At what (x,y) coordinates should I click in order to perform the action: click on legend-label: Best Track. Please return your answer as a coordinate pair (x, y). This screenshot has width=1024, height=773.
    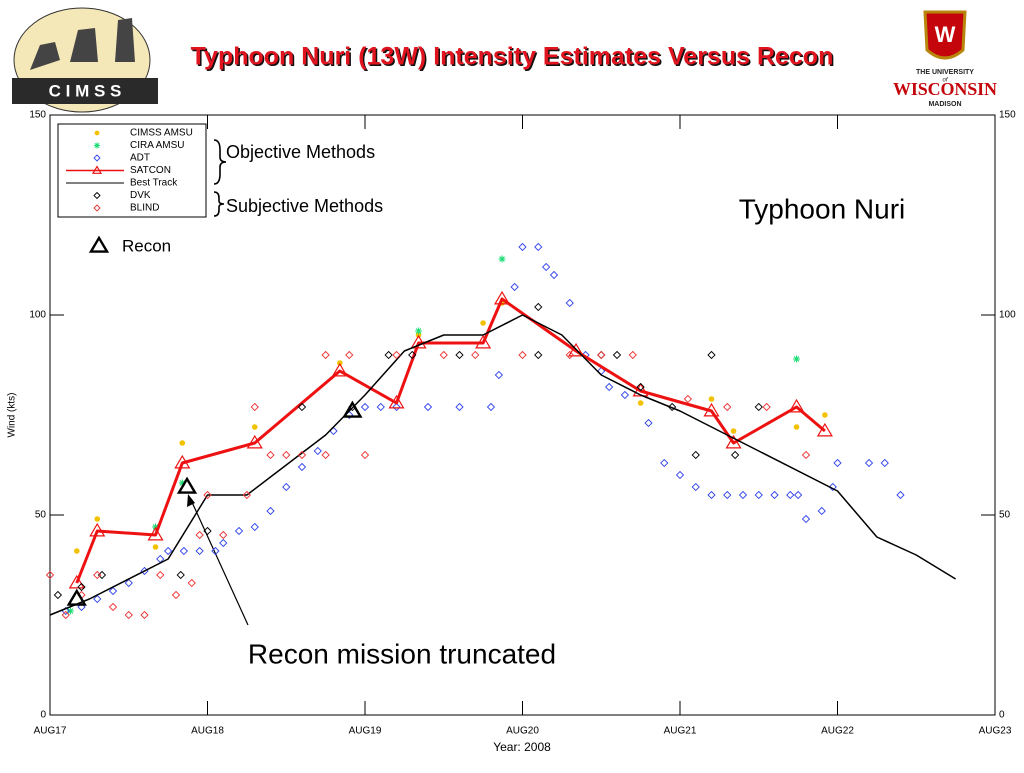
    Looking at the image, I should click on (154, 183).